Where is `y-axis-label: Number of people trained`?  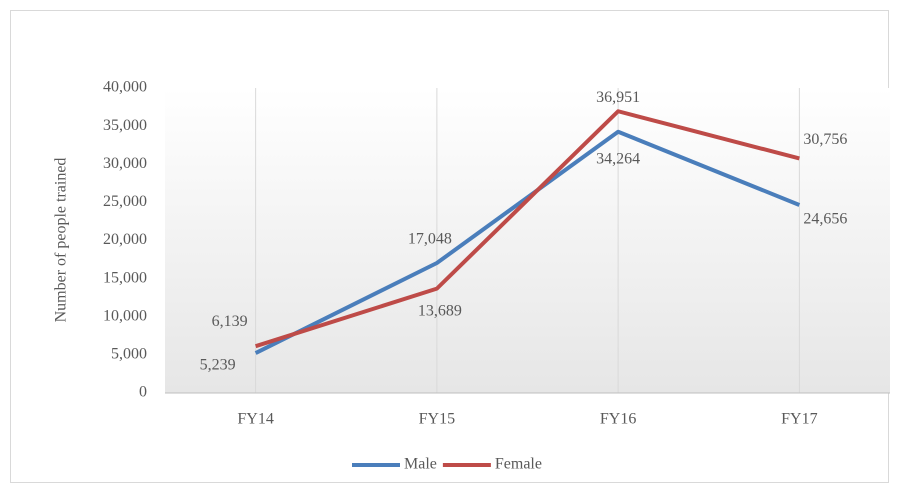
y-axis-label: Number of people trained is located at coordinates (61, 240).